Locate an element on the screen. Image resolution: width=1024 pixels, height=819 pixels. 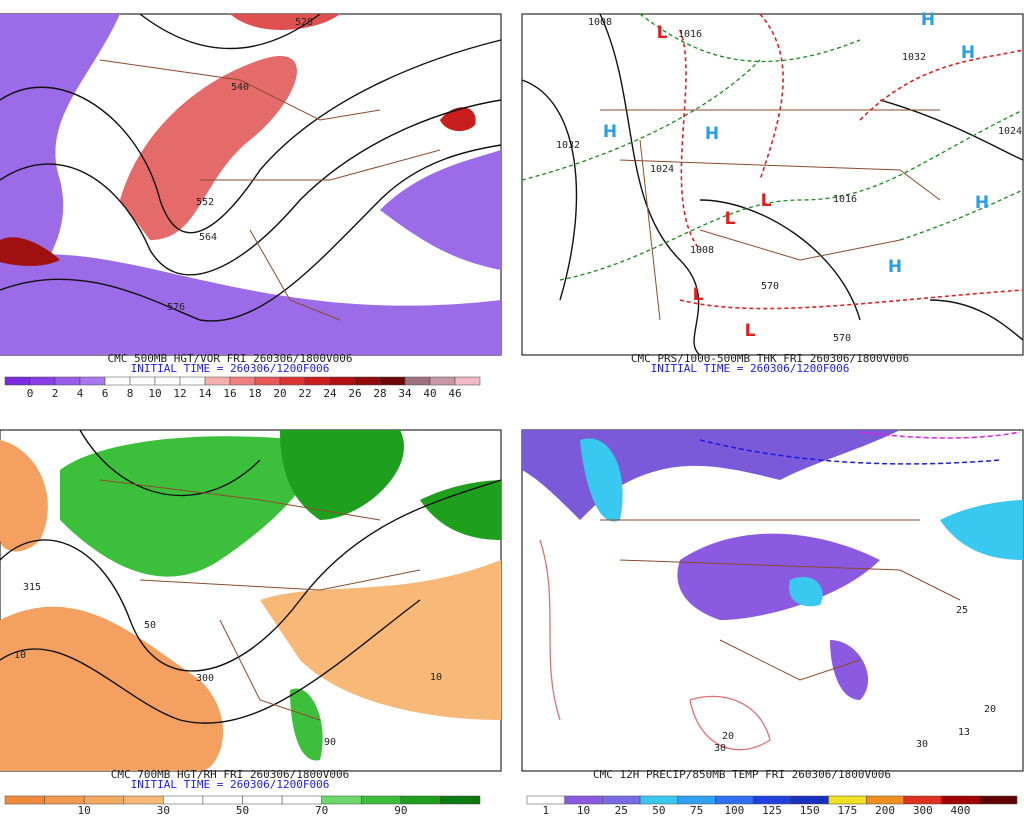
temperature-contour is located at coordinates (850, 452).